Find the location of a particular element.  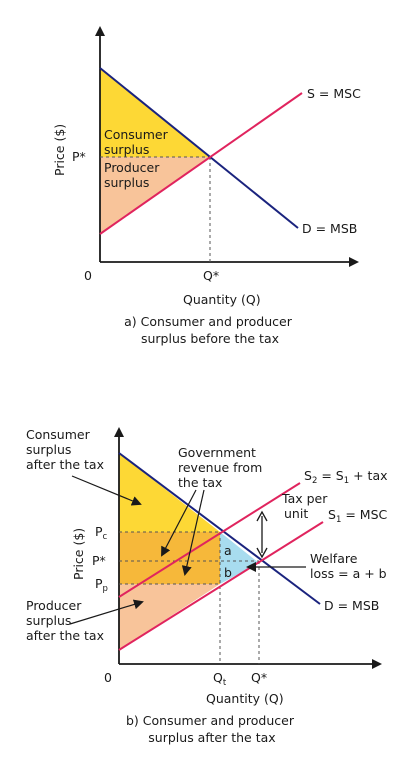

producer-surplus-label-b: Producer surplus after the tax is located at coordinates (65, 620).